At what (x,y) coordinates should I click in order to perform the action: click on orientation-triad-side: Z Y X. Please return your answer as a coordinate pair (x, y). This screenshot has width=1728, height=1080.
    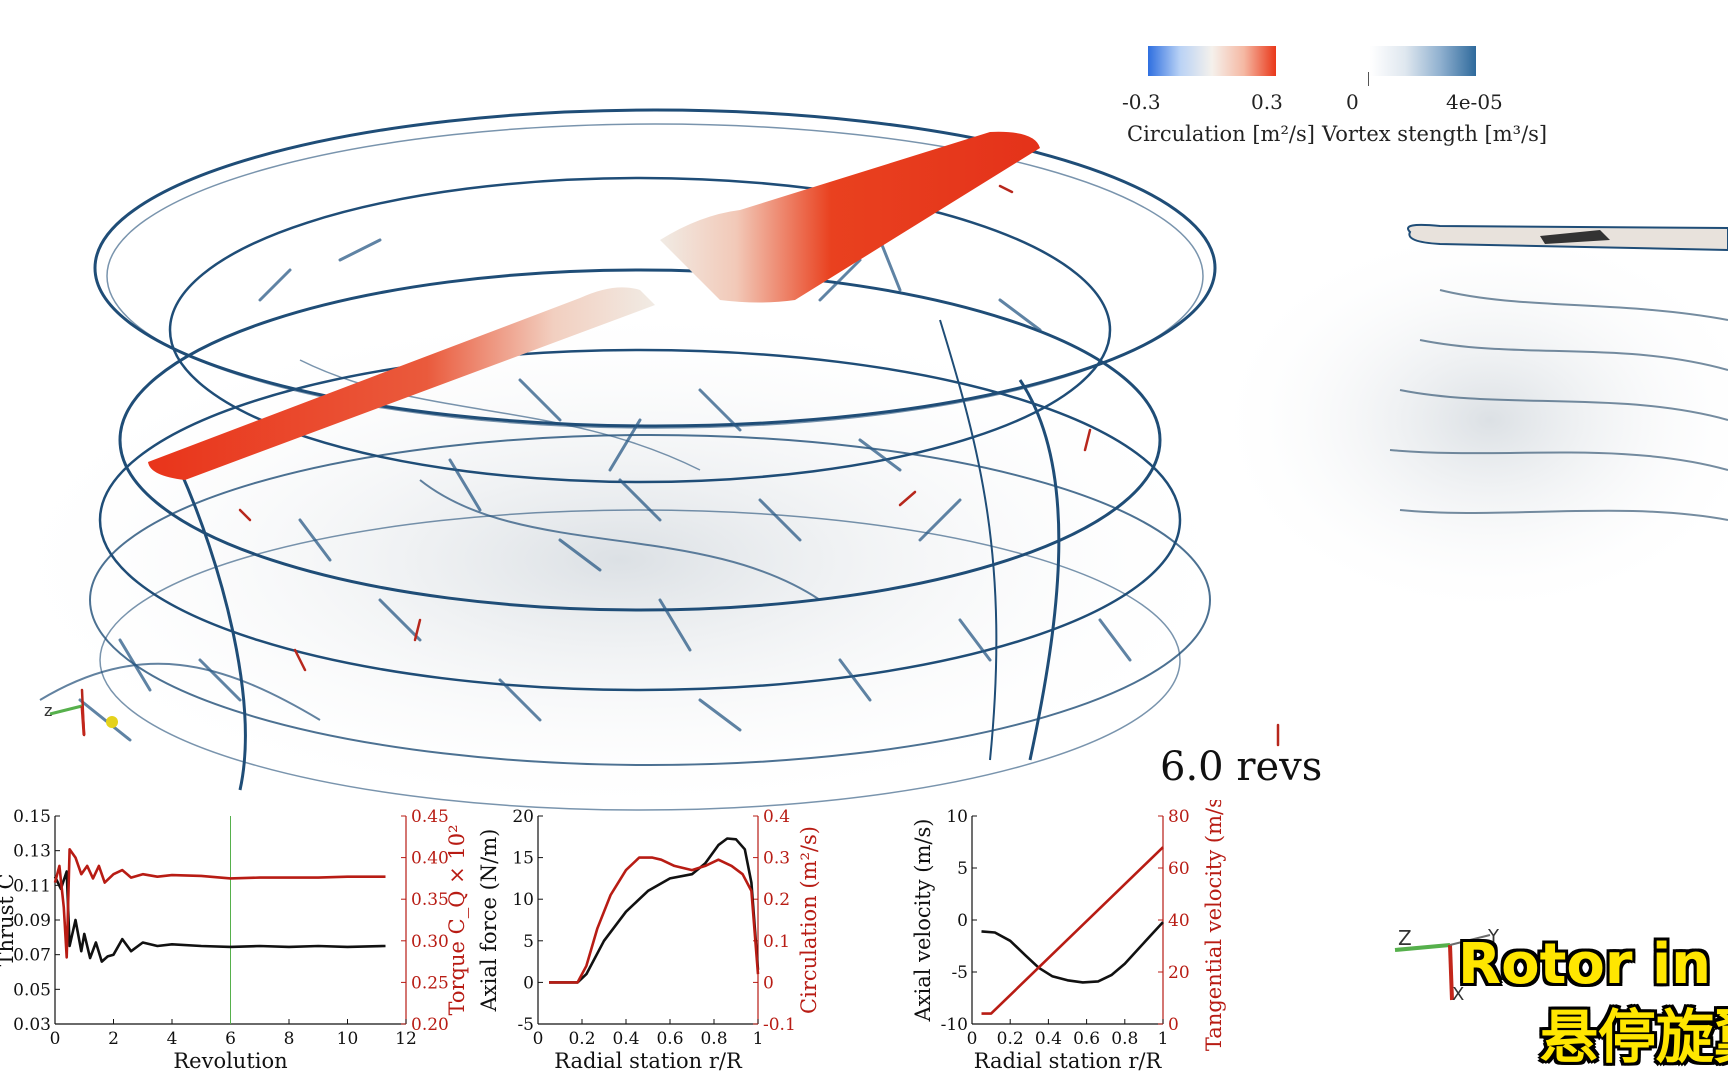
    Looking at the image, I should click on (1447, 965).